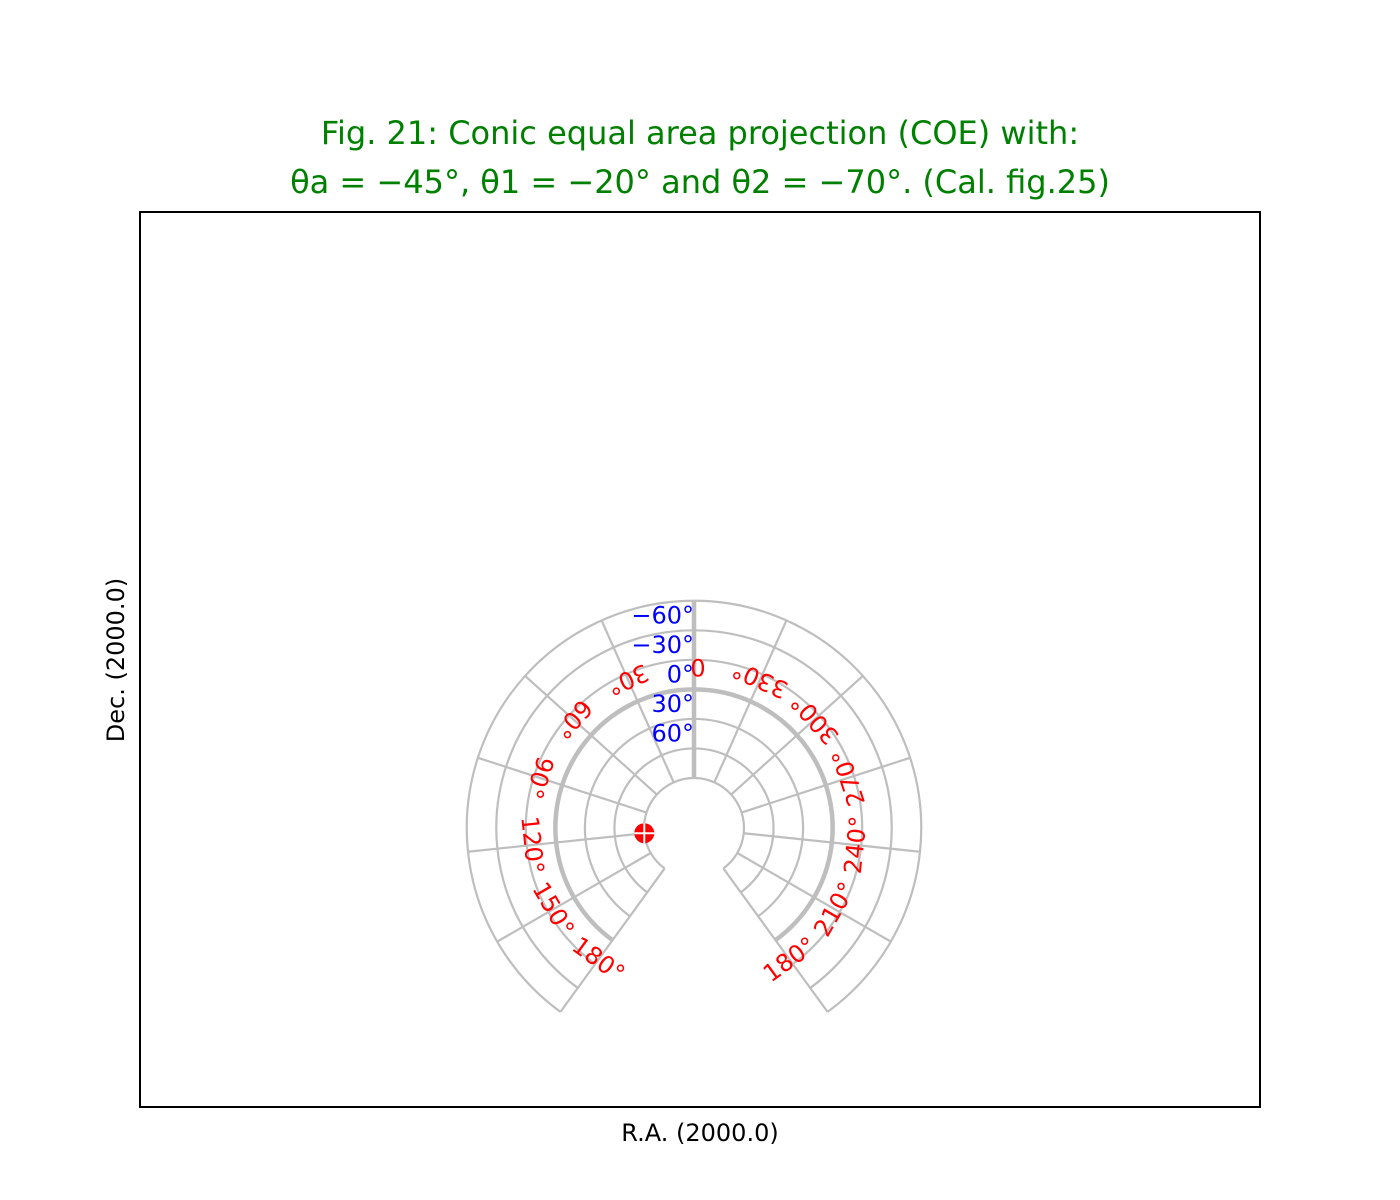 The height and width of the screenshot is (1200, 1400). I want to click on longitude-label-3: 90°, so click(539, 777).